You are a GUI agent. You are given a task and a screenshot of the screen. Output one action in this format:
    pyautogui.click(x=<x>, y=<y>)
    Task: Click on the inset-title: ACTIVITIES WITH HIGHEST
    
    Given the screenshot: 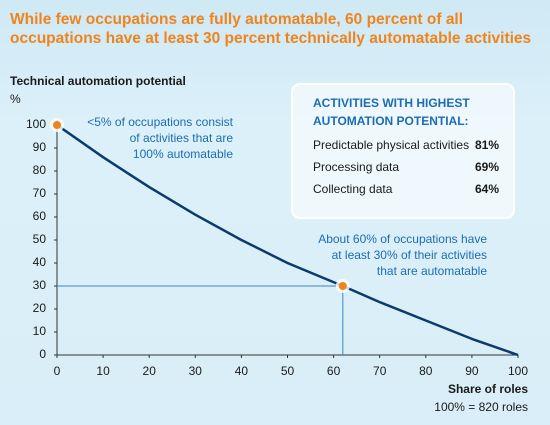 What is the action you would take?
    pyautogui.click(x=391, y=103)
    